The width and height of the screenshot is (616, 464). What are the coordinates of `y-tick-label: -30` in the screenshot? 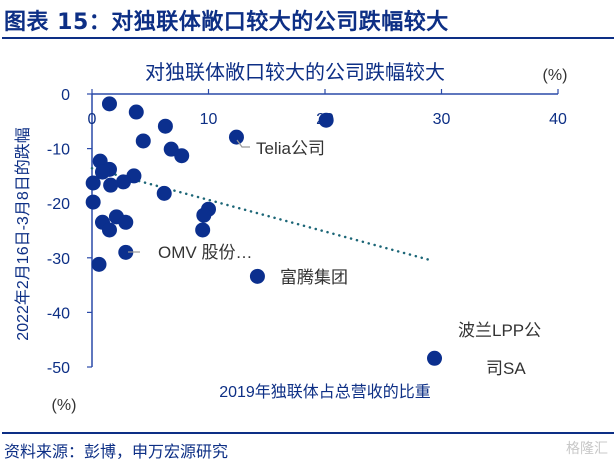 It's located at (58, 259).